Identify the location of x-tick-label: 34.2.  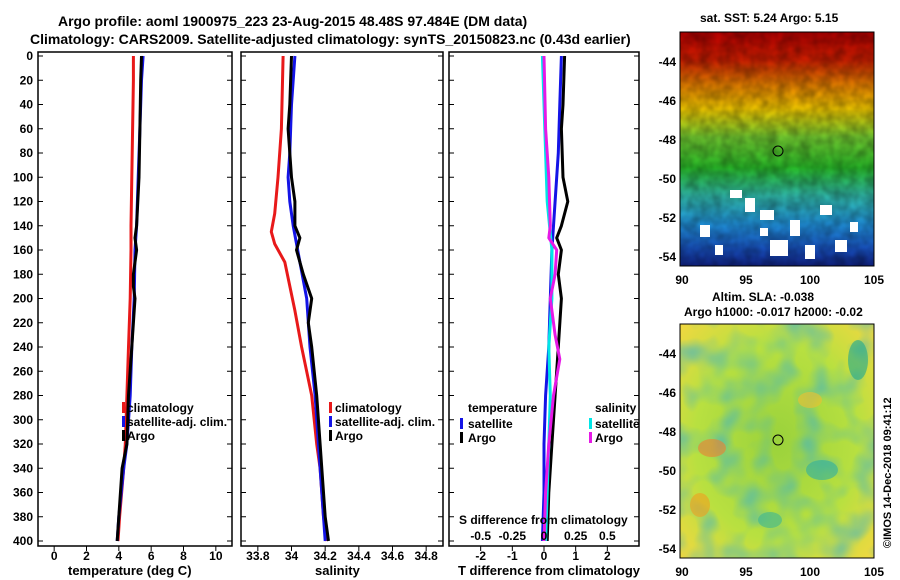
(325, 556).